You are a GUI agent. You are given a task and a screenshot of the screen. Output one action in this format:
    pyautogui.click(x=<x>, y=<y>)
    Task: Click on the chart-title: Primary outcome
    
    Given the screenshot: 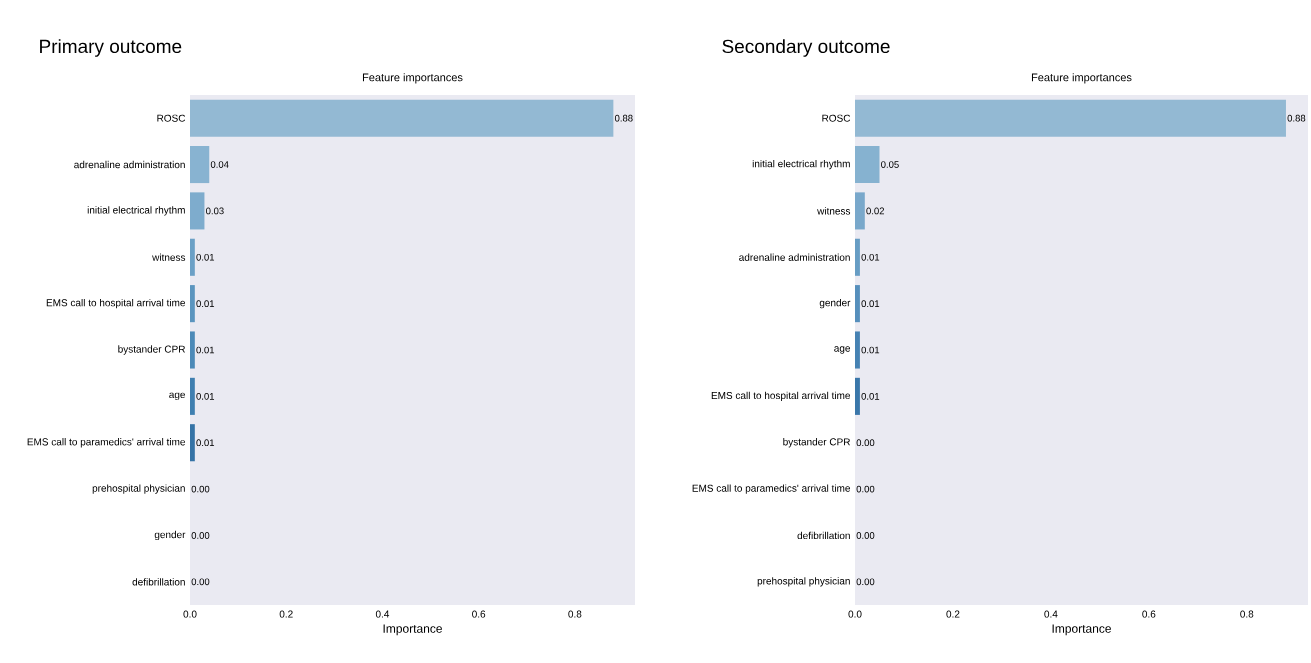 What is the action you would take?
    pyautogui.click(x=111, y=48)
    